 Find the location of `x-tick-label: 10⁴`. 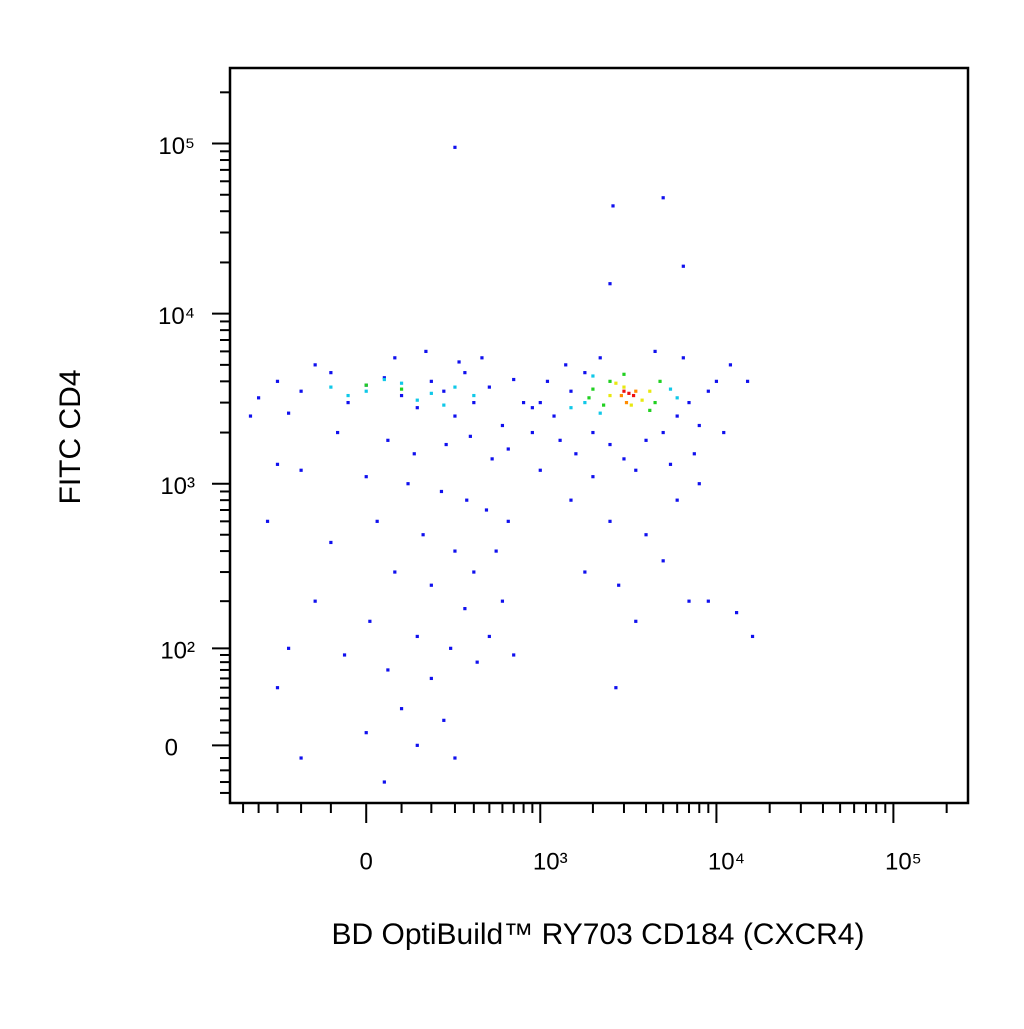

x-tick-label: 10⁴ is located at coordinates (726, 861).